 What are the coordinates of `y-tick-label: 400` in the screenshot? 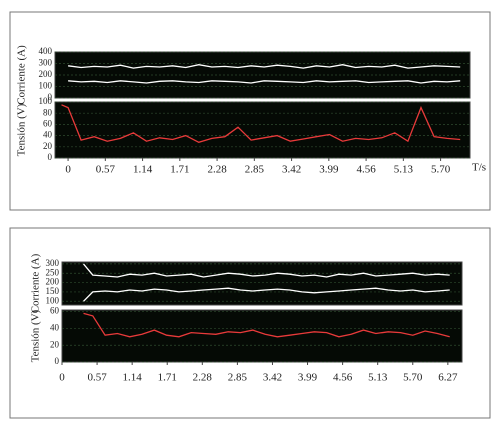 It's located at (46, 51).